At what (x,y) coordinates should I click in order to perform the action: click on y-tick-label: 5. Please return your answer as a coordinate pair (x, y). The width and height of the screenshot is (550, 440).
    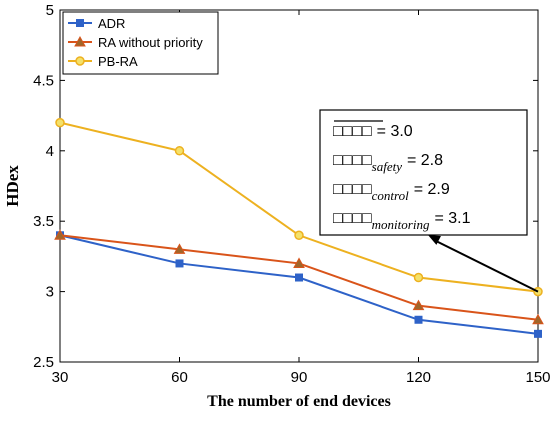
    Looking at the image, I should click on (50, 10).